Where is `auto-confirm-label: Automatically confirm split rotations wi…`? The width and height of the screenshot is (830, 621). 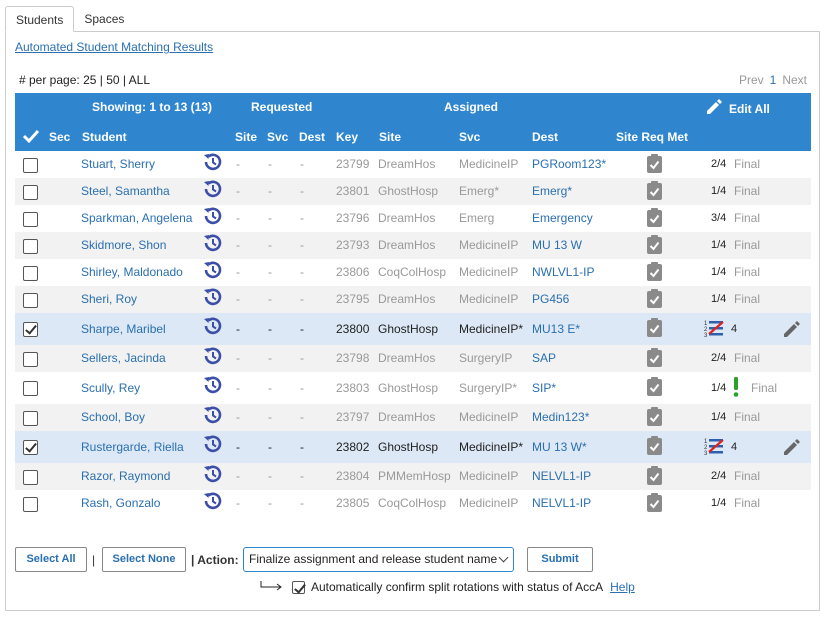
auto-confirm-label: Automatically confirm split rotations wi… is located at coordinates (457, 587).